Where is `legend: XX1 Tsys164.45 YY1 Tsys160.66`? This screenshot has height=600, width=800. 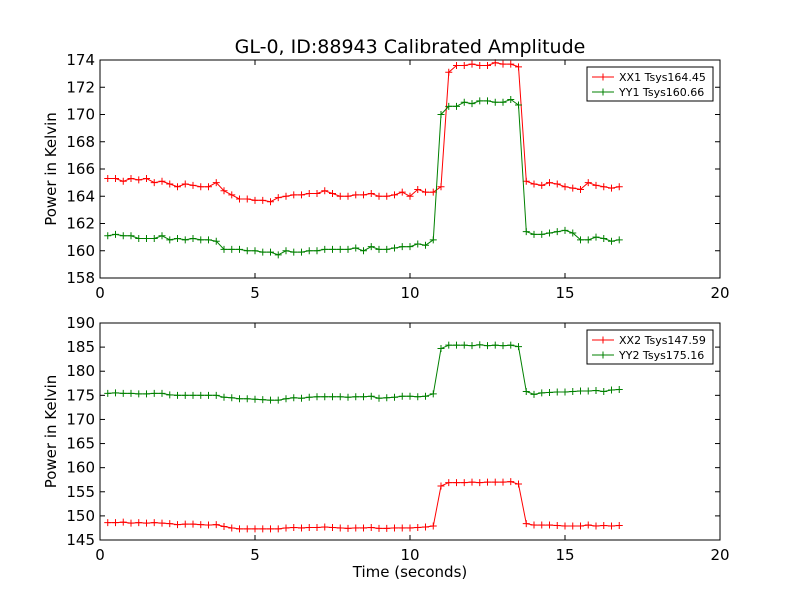 legend: XX1 Tsys164.45 YY1 Tsys160.66 is located at coordinates (650, 84).